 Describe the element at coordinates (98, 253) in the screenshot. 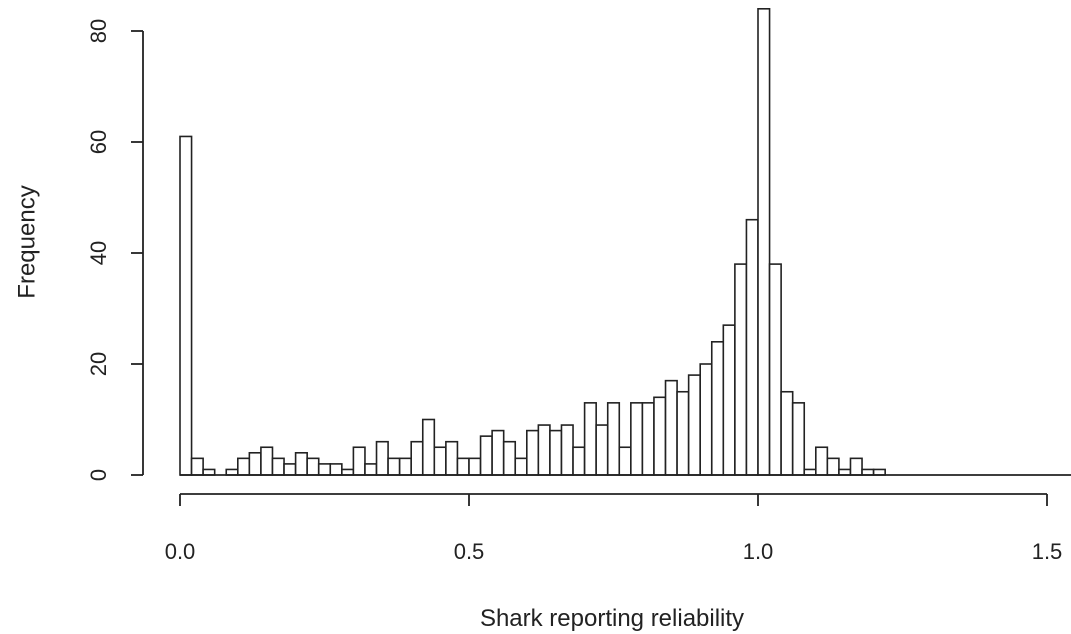

I see `y-tick-label: 40` at that location.